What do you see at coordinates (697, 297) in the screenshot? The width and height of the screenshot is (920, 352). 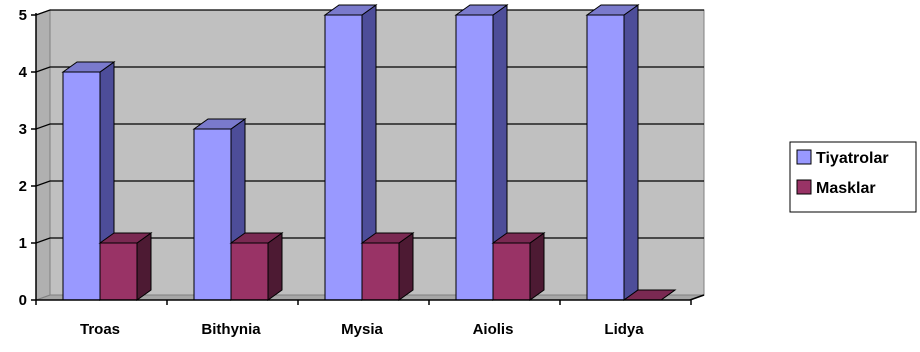 I see `x-axis-depth` at bounding box center [697, 297].